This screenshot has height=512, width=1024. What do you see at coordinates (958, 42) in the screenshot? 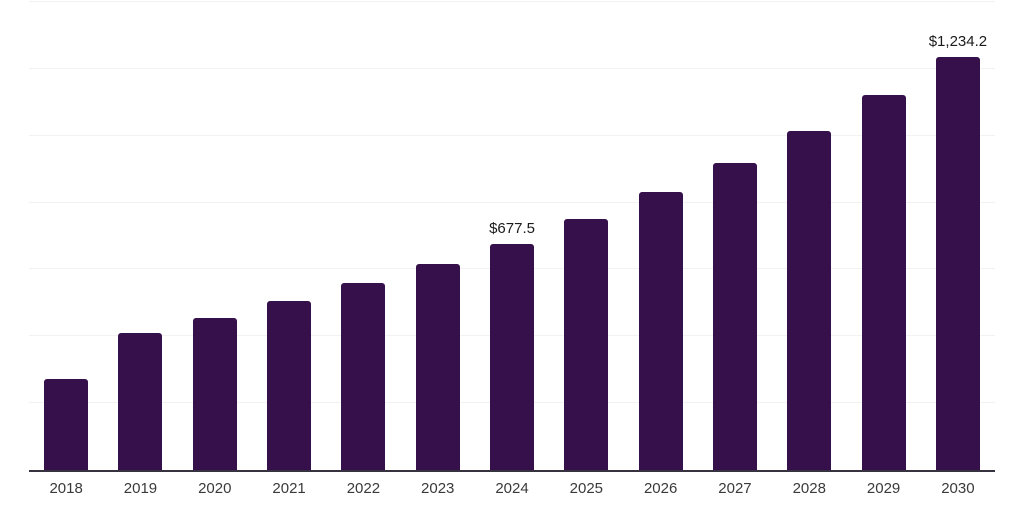
I see `bar-value-label-2030: $1,234.2` at bounding box center [958, 42].